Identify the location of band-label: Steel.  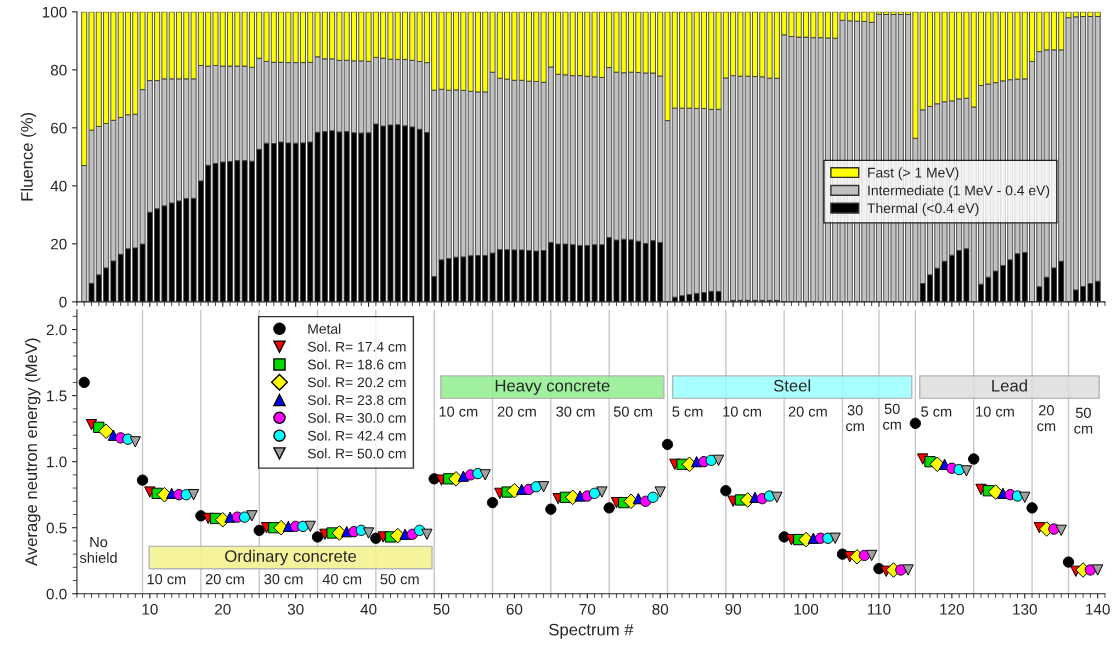
(792, 385).